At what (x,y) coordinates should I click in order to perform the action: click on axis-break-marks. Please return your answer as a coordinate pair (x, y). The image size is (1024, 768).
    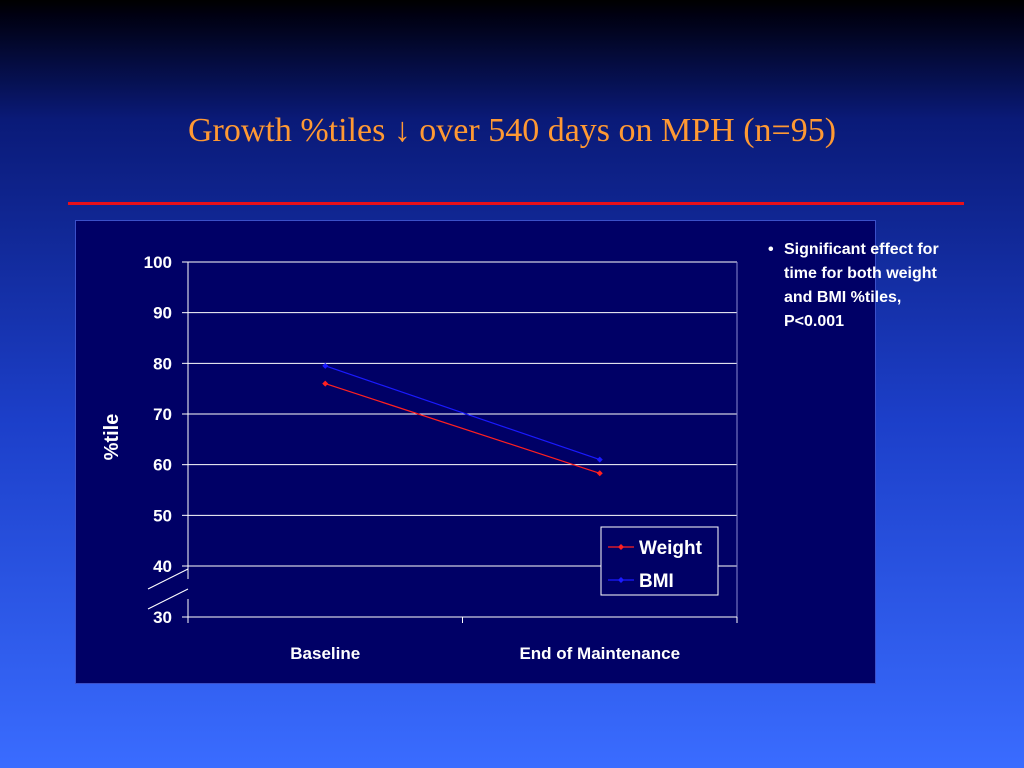
    Looking at the image, I should click on (169, 589).